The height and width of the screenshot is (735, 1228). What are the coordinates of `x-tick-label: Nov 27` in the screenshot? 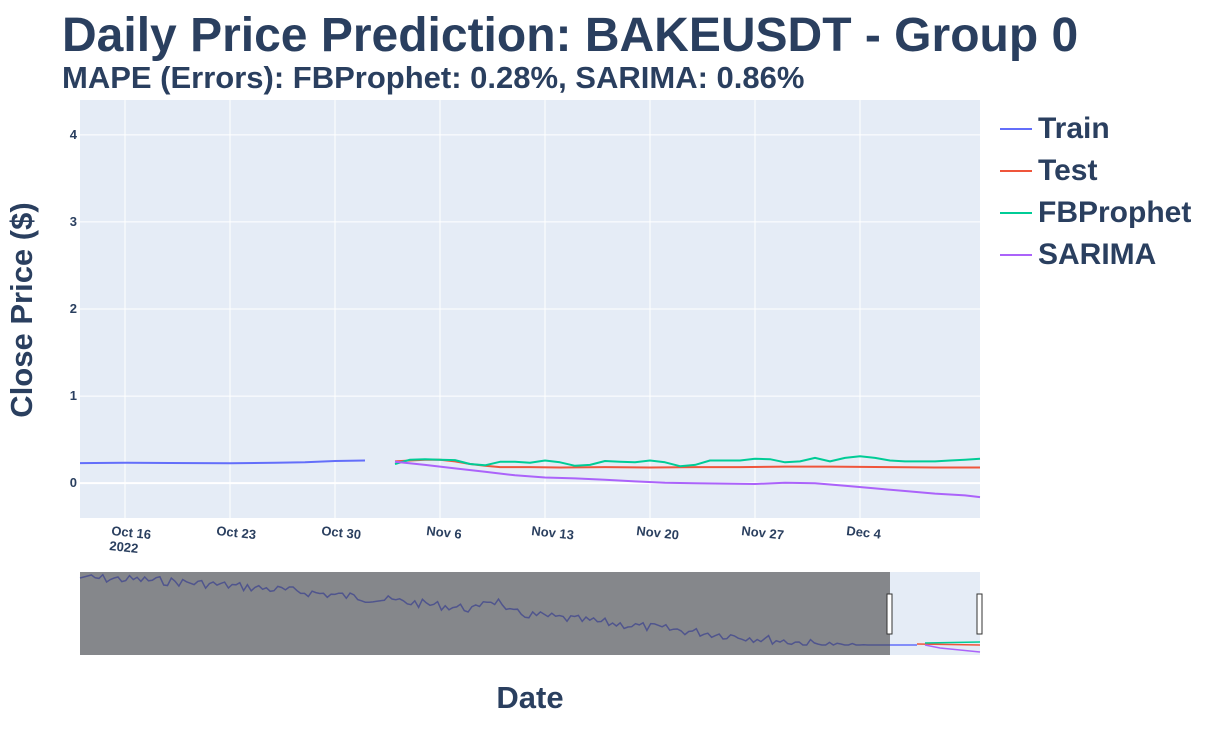 It's located at (763, 532).